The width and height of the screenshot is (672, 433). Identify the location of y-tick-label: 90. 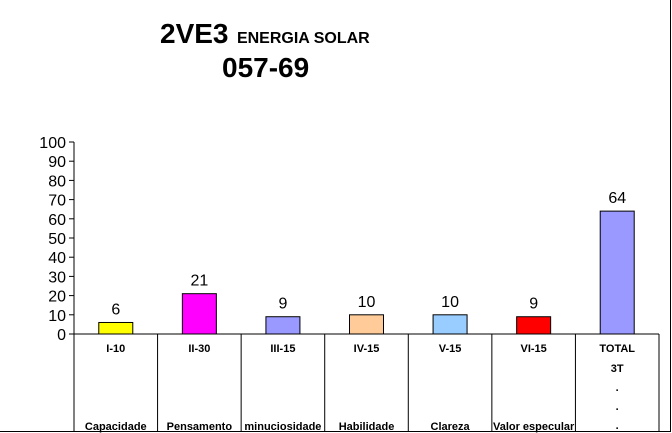
(57, 162).